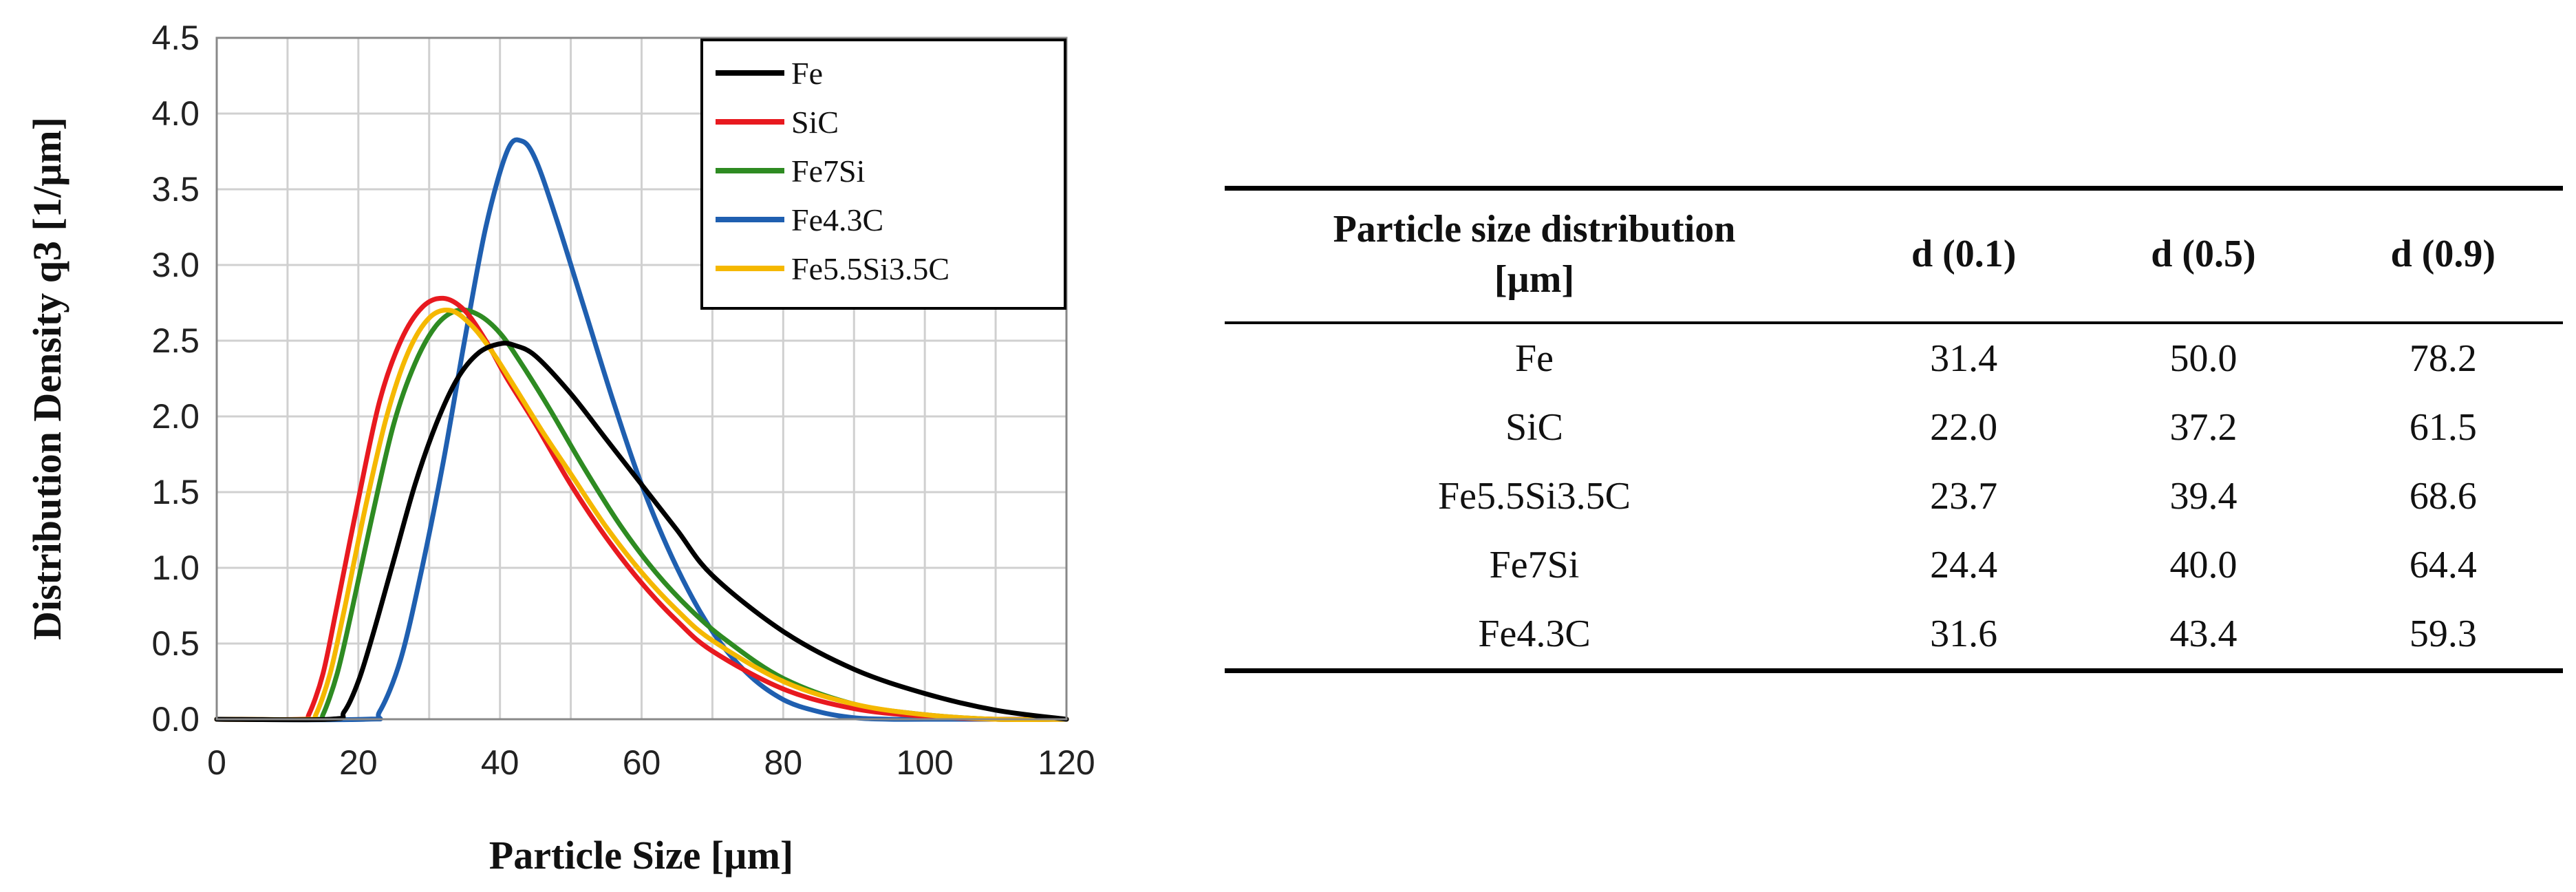 The width and height of the screenshot is (2576, 892). I want to click on row-d05: 40.0, so click(2203, 564).